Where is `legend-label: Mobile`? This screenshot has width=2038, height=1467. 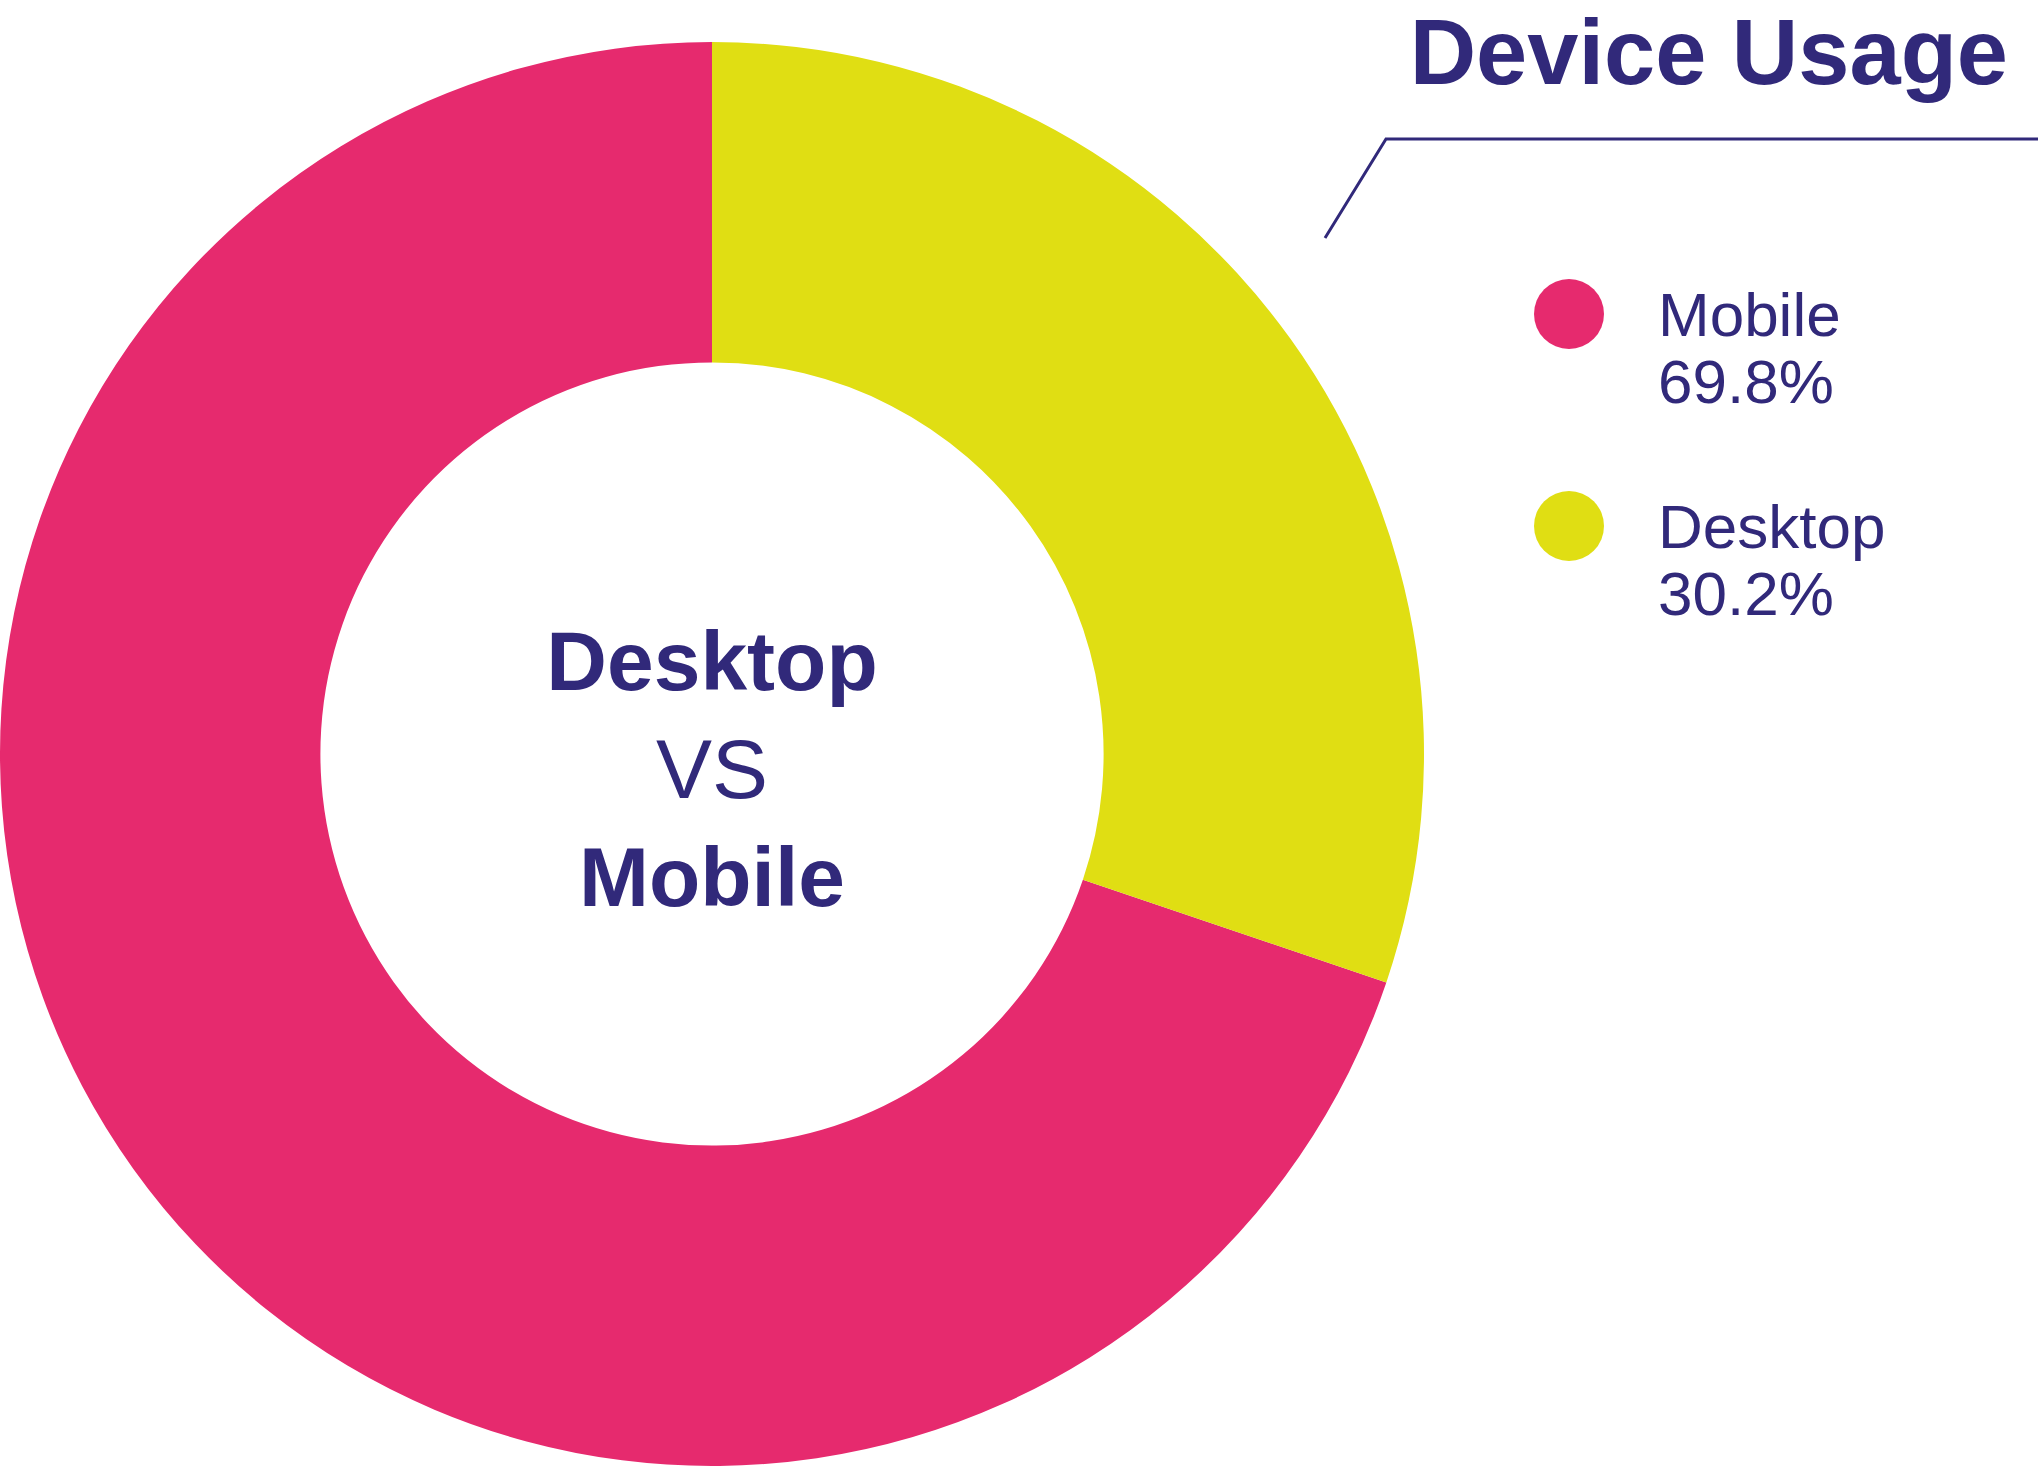 legend-label: Mobile is located at coordinates (1749, 314).